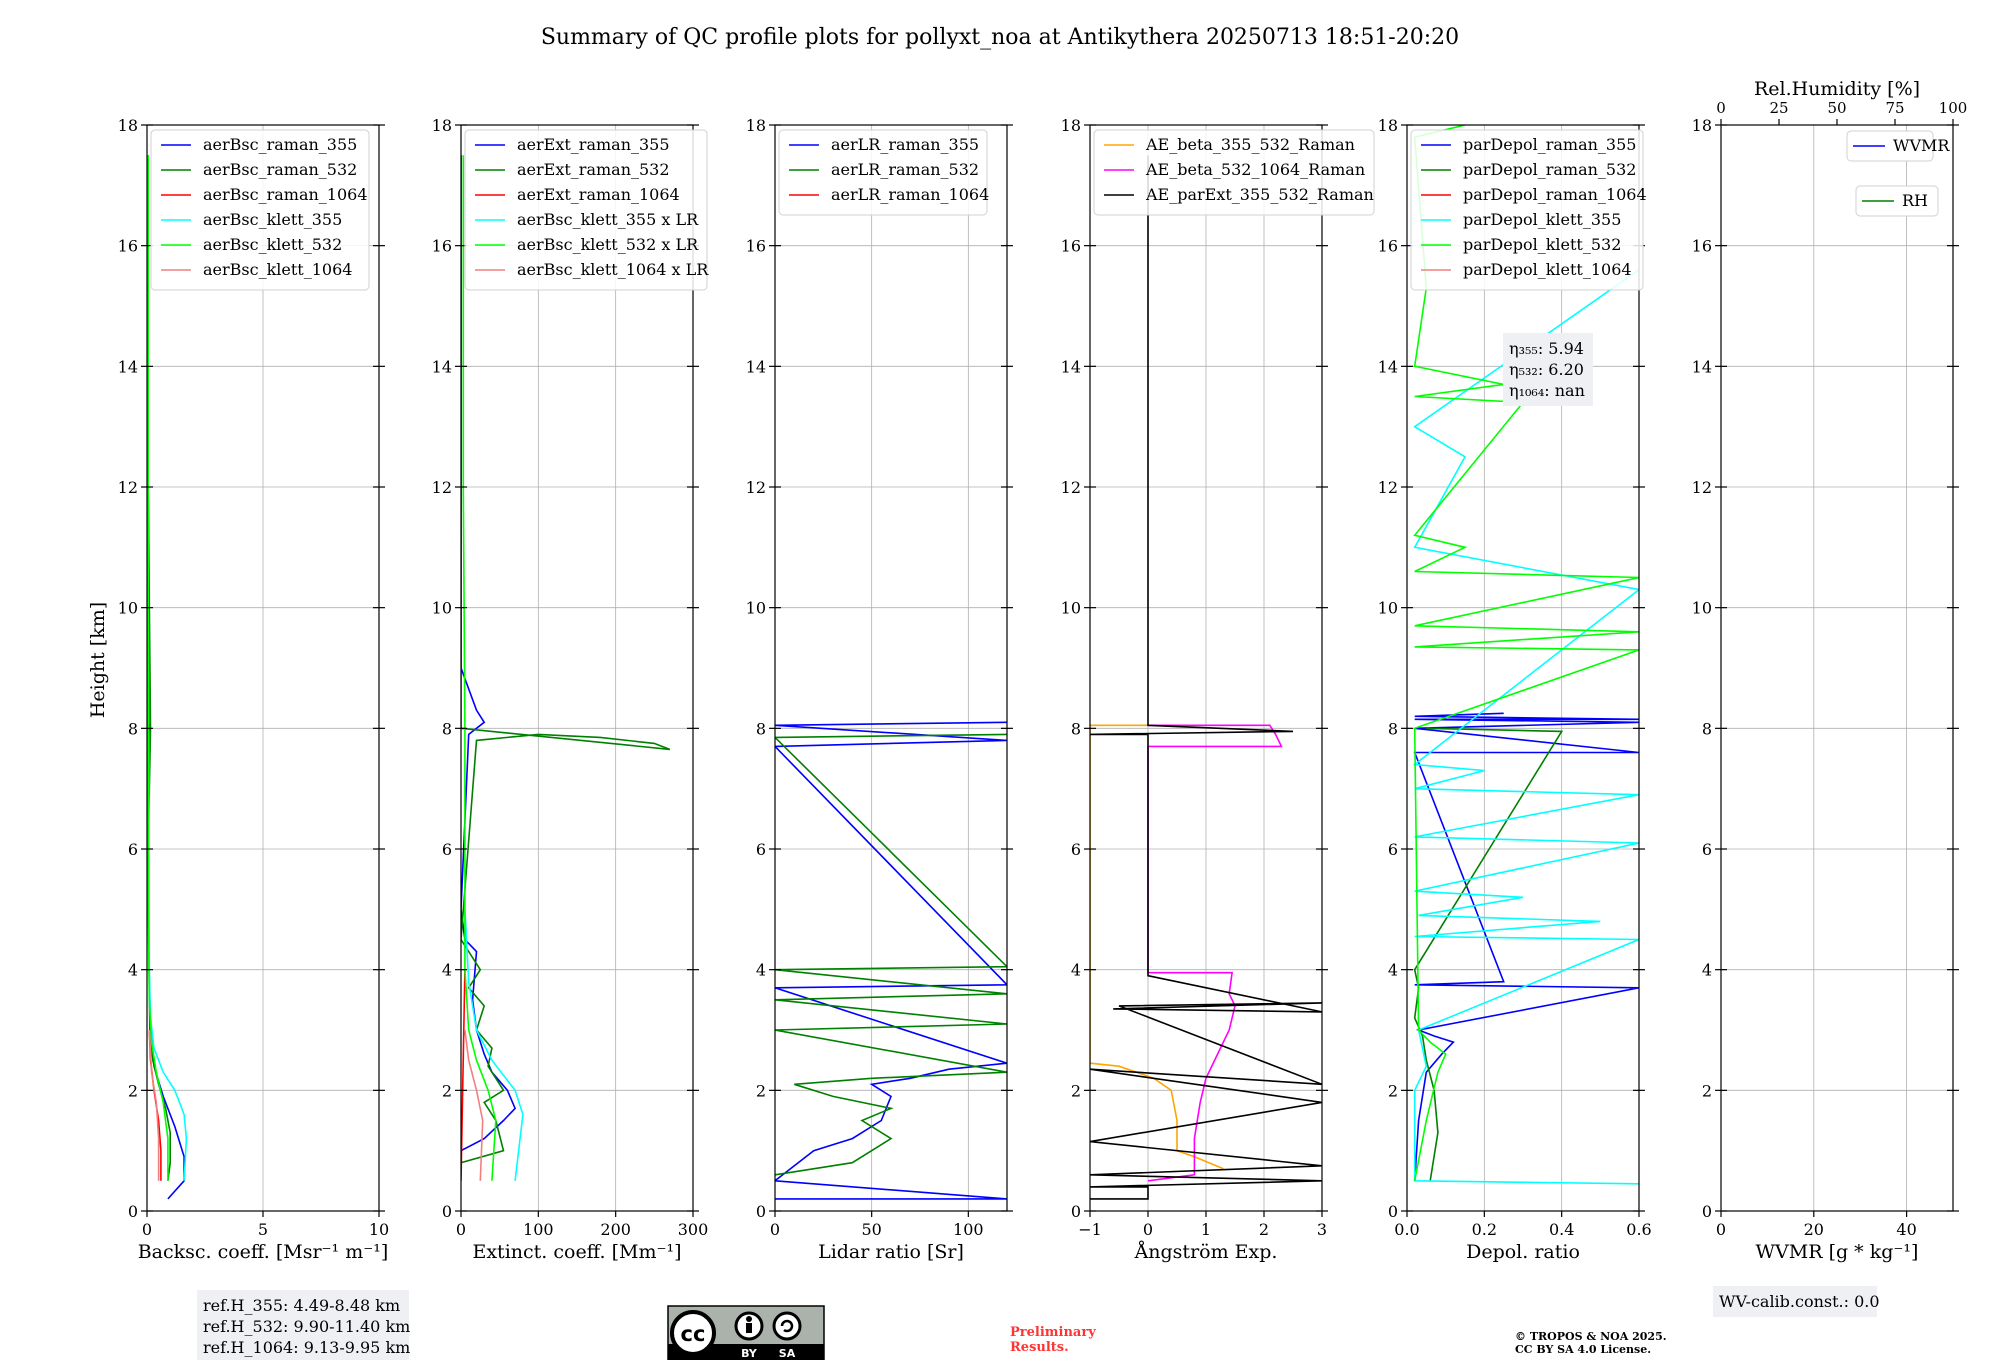 This screenshot has width=2000, height=1360. I want to click on depol-annotation-line: η₅₃₂: 6.20, so click(1546, 369).